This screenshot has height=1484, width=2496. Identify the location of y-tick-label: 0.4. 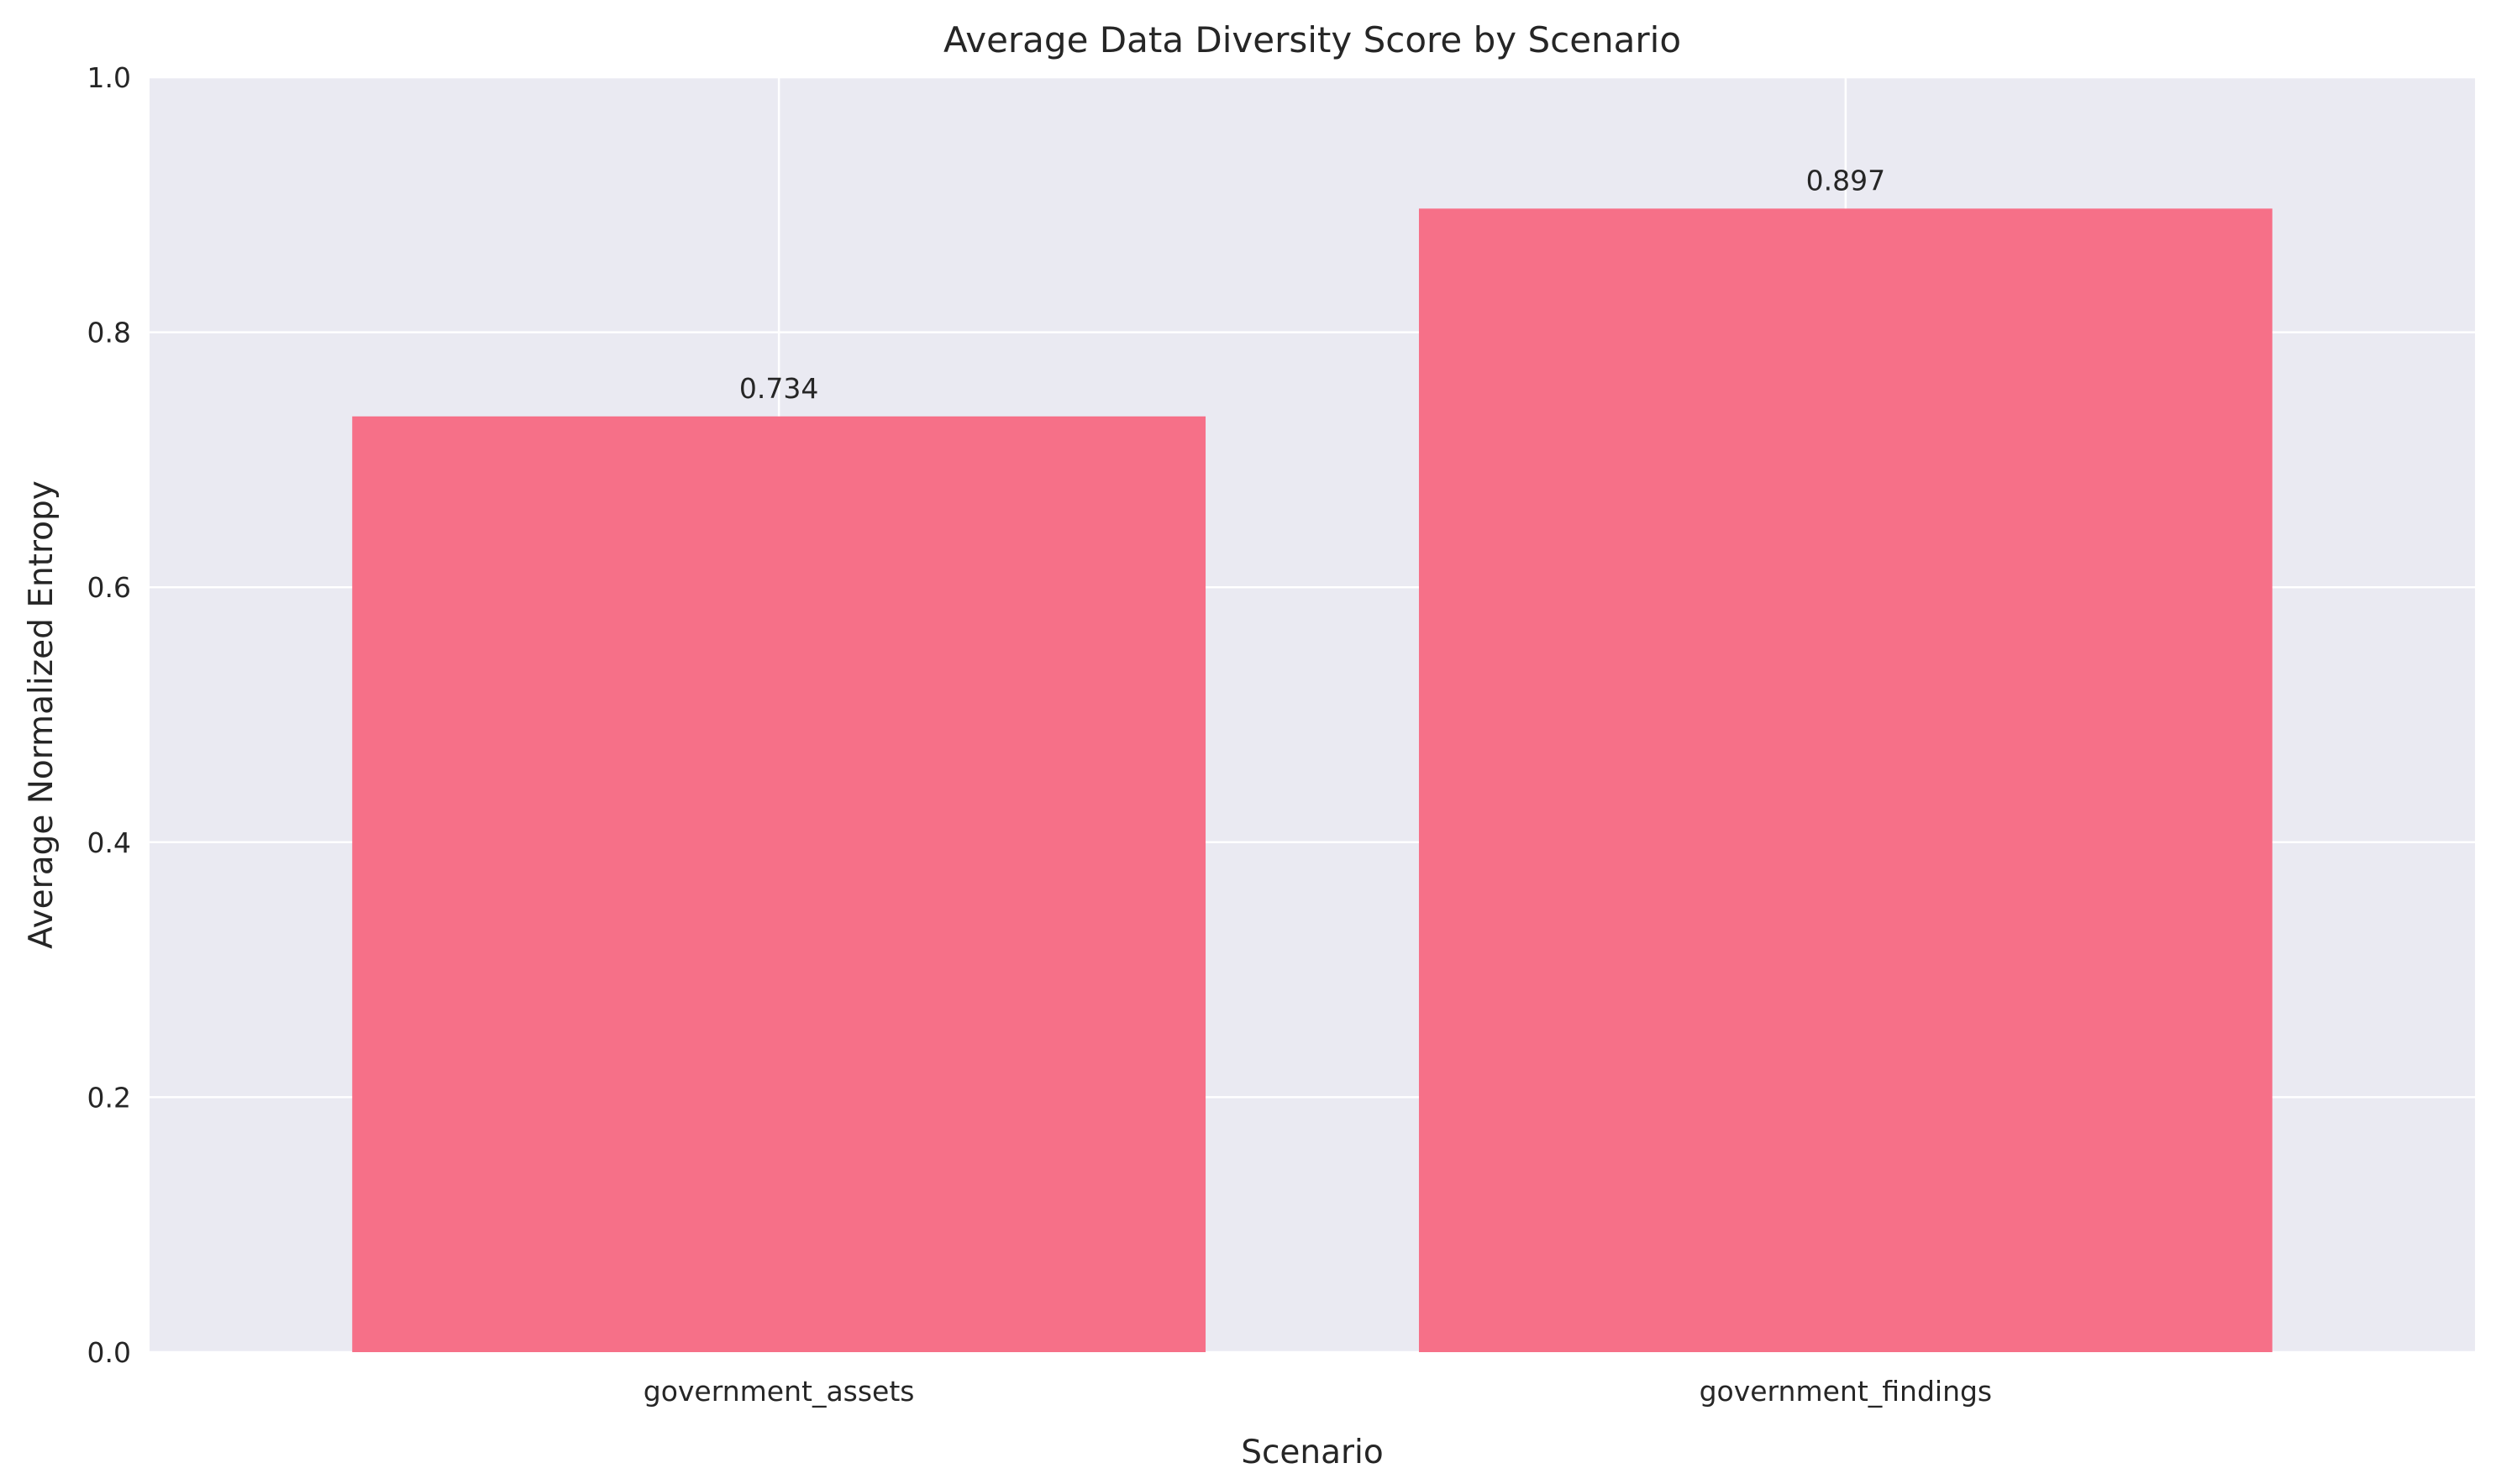
(109, 843).